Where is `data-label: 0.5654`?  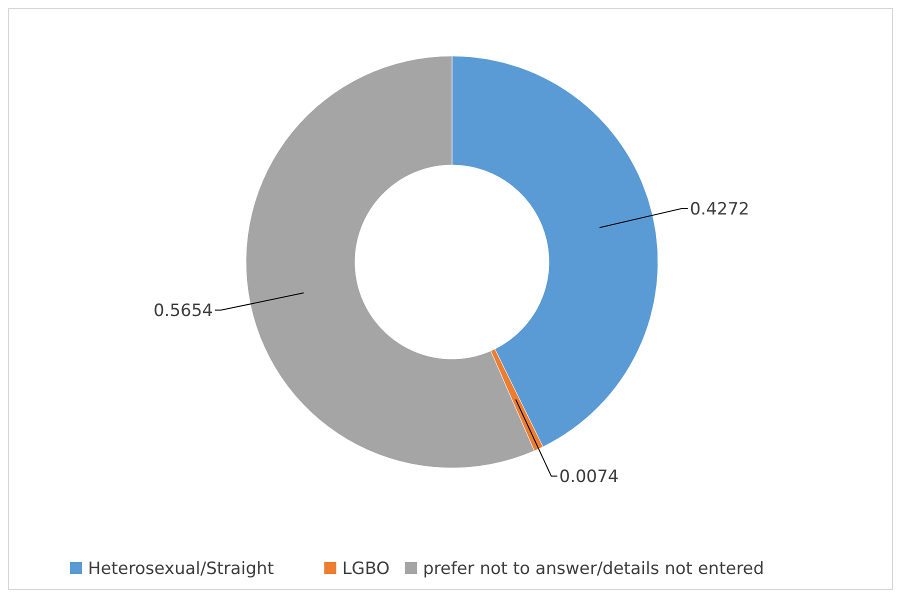 data-label: 0.5654 is located at coordinates (183, 311).